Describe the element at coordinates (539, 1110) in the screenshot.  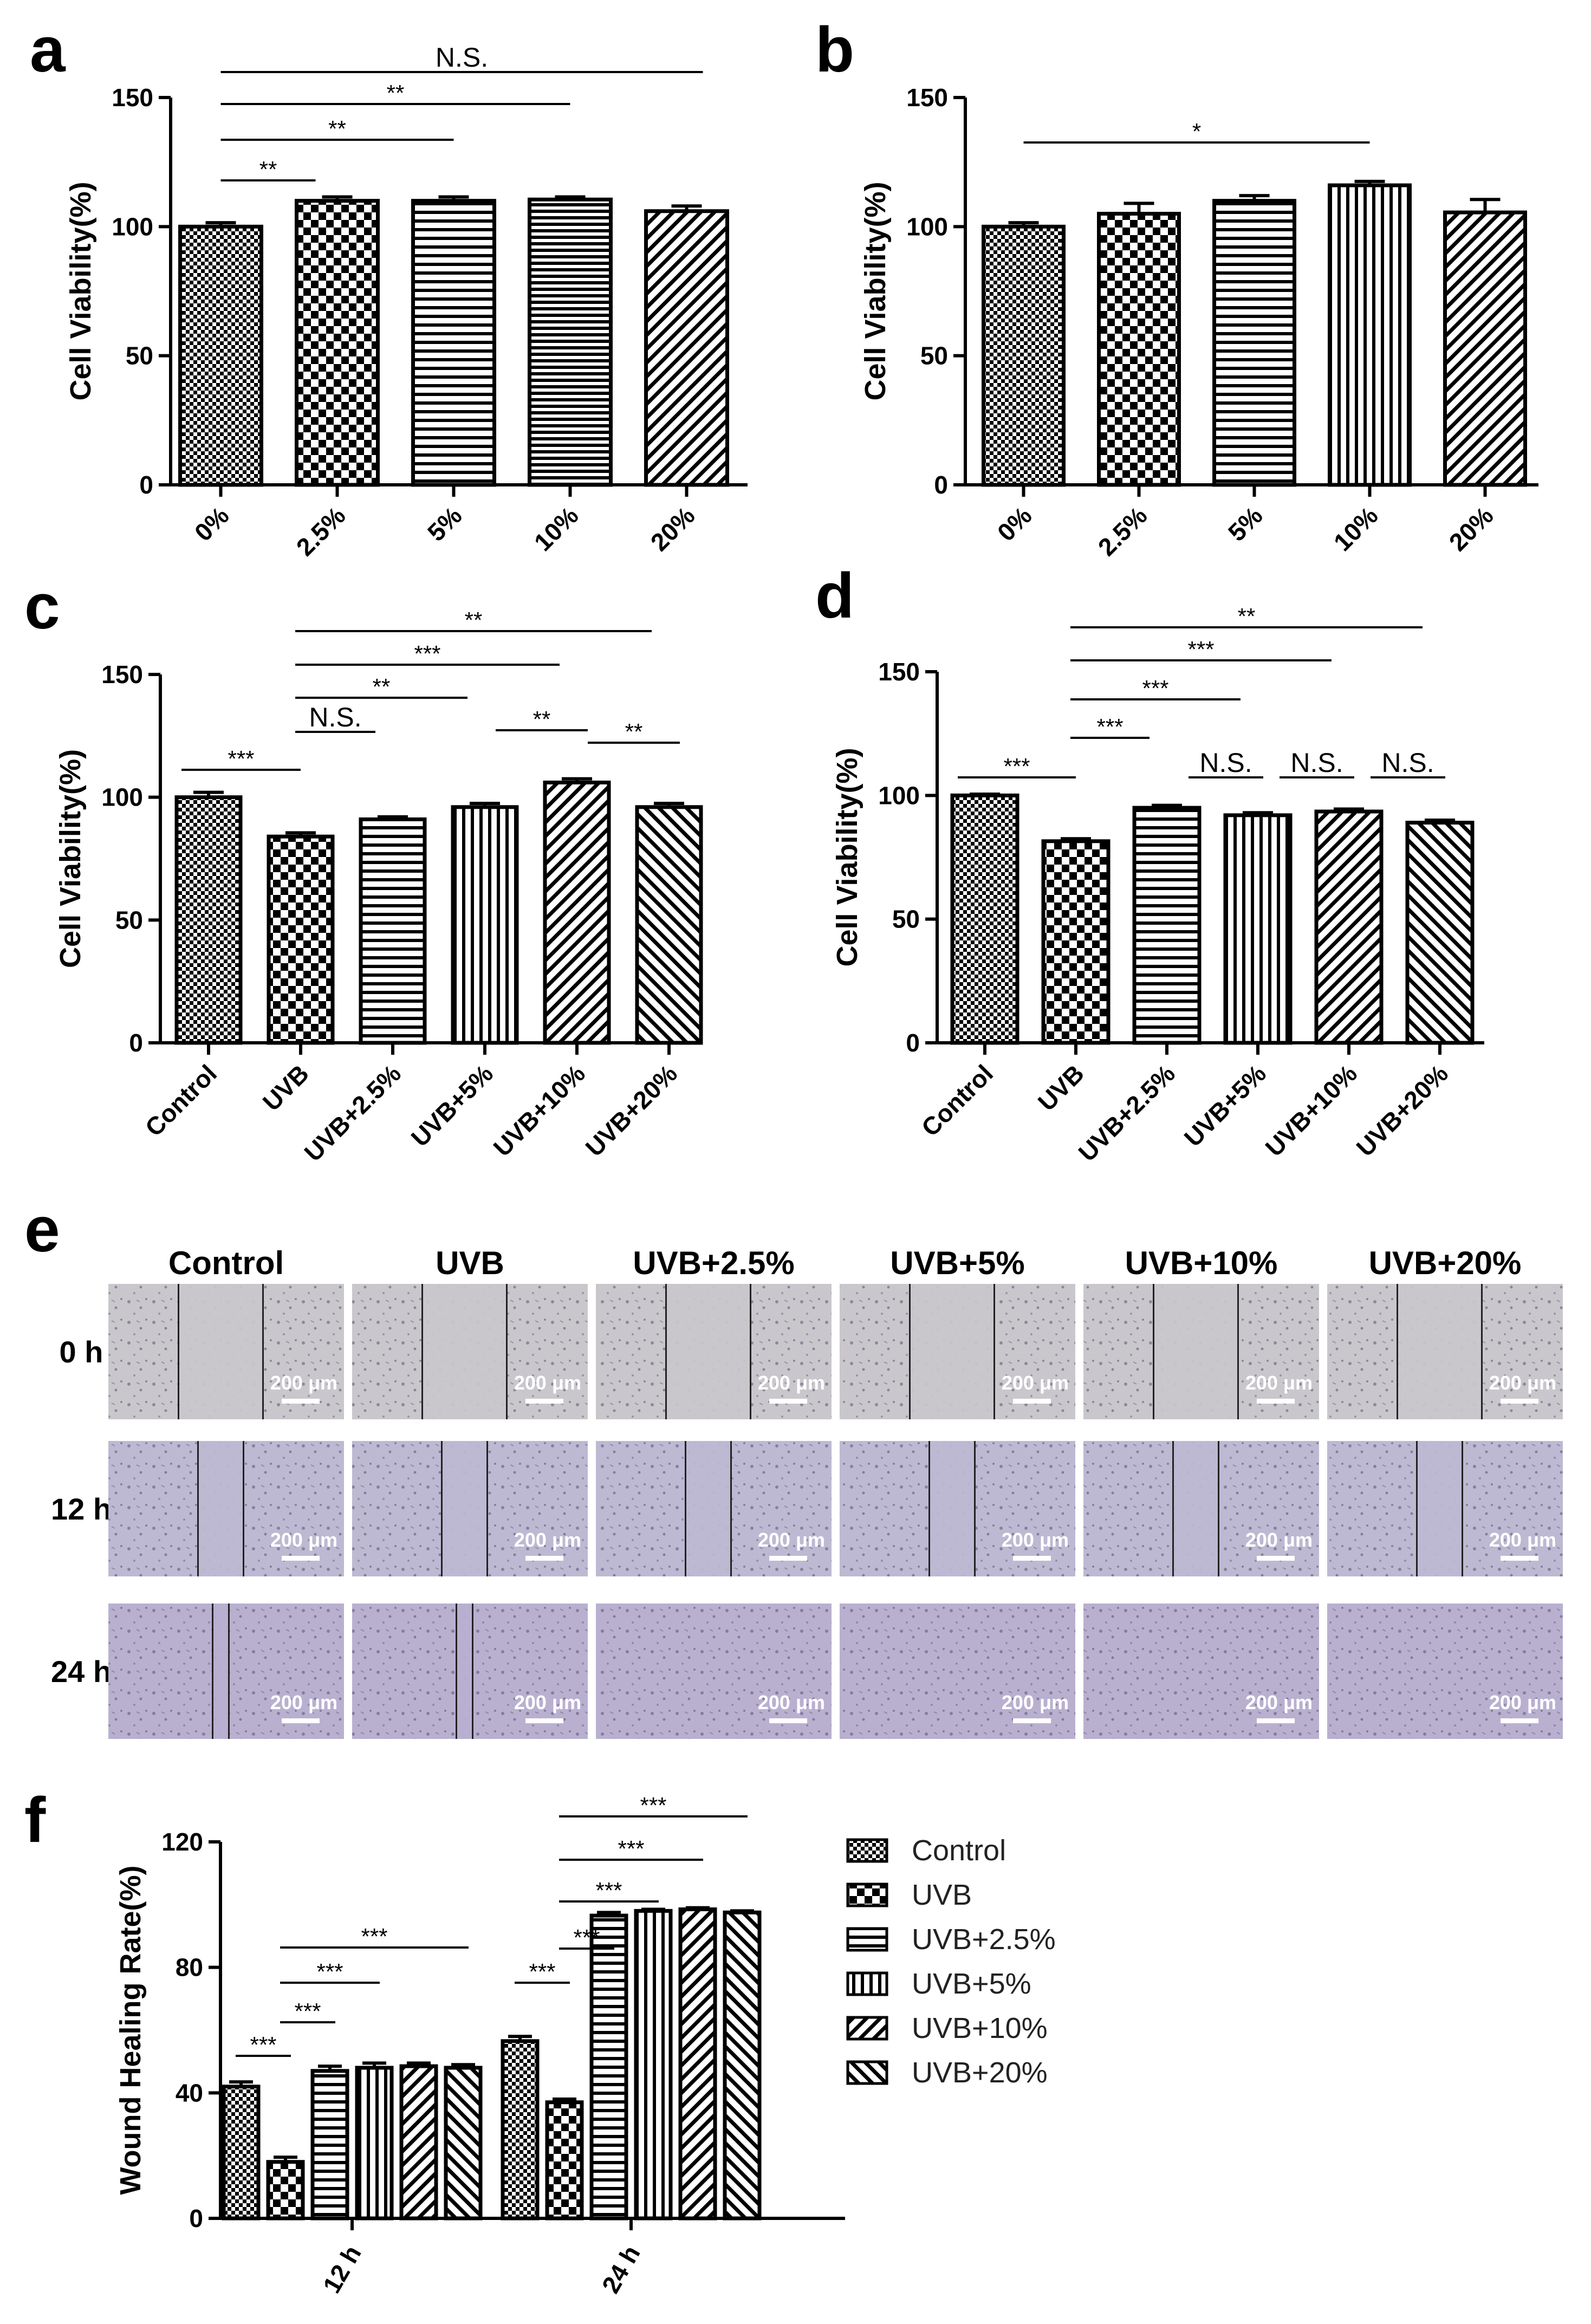
I see `x-tick-label: UVB+10%` at that location.